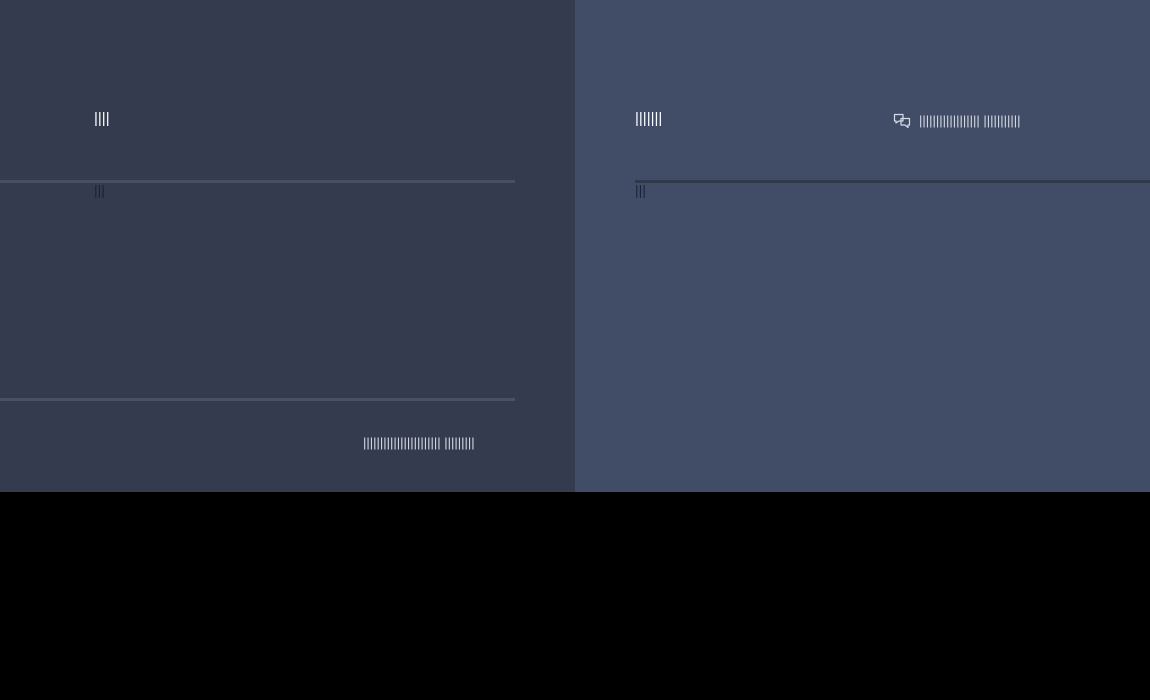 This screenshot has height=700, width=1150. What do you see at coordinates (892, 181) in the screenshot?
I see `right-panel-divider` at bounding box center [892, 181].